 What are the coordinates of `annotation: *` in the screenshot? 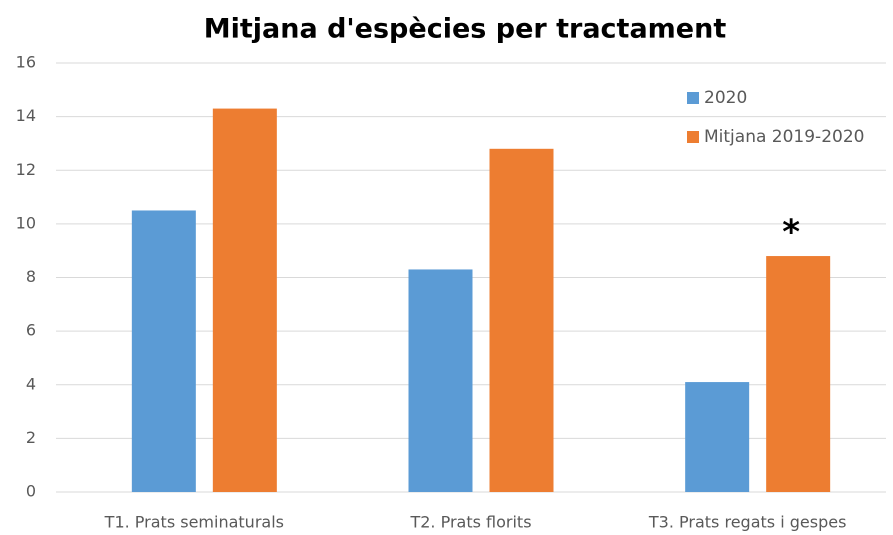 It's located at (791, 233).